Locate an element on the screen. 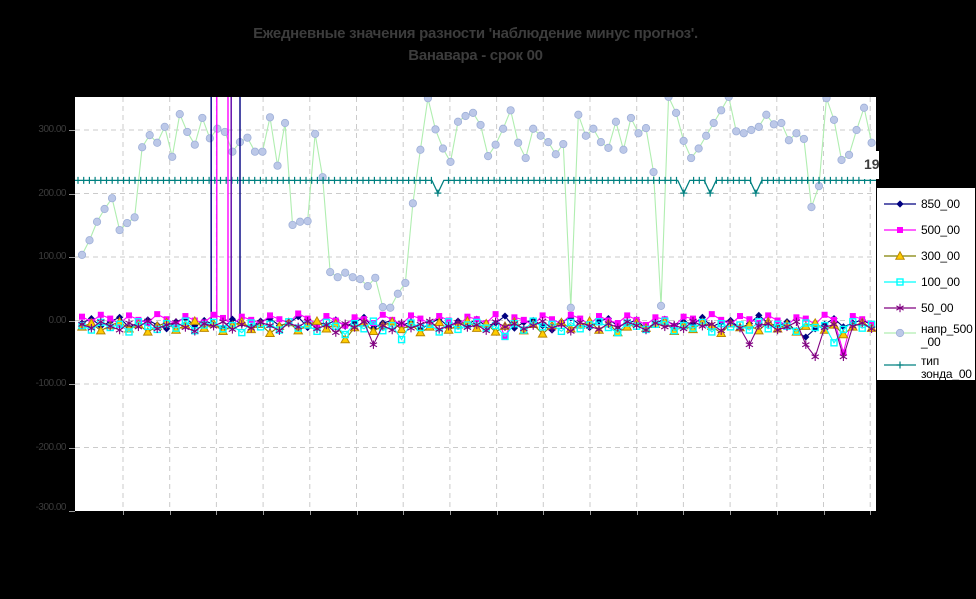 This screenshot has height=599, width=976. legend-item-napr-500: напр_500 _00 is located at coordinates (928, 337).